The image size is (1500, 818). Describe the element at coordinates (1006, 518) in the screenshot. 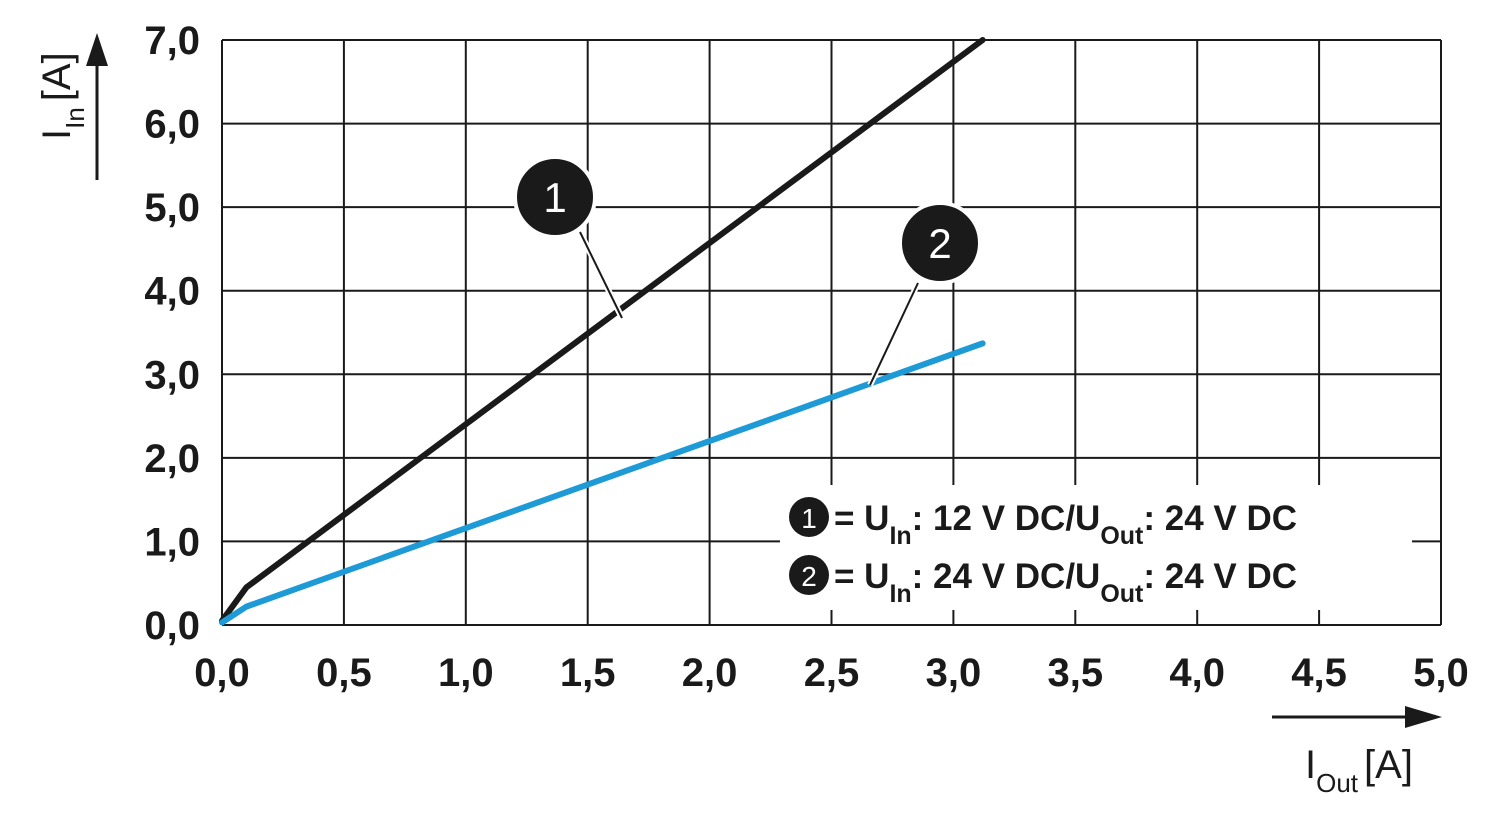

I see `legend-text: : 12 V DC/U` at that location.